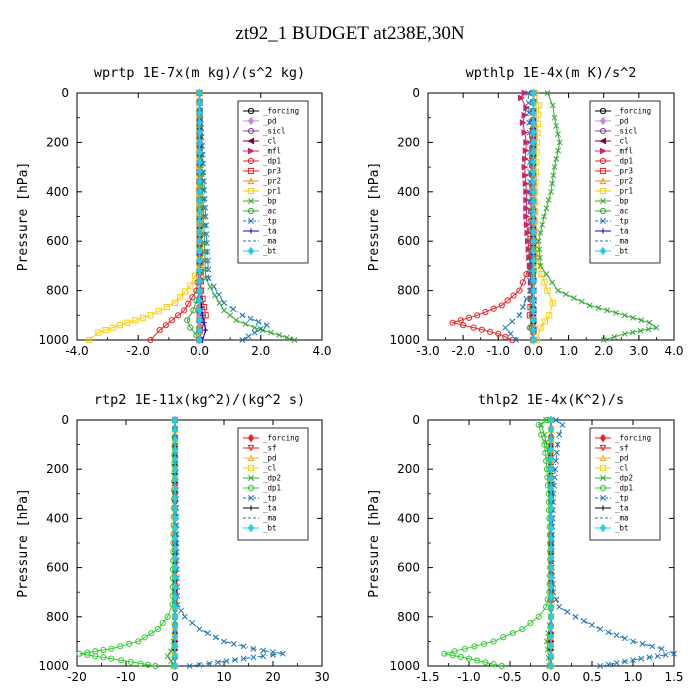  What do you see at coordinates (272, 488) in the screenshot?
I see `legend-label: _dp1` at bounding box center [272, 488].